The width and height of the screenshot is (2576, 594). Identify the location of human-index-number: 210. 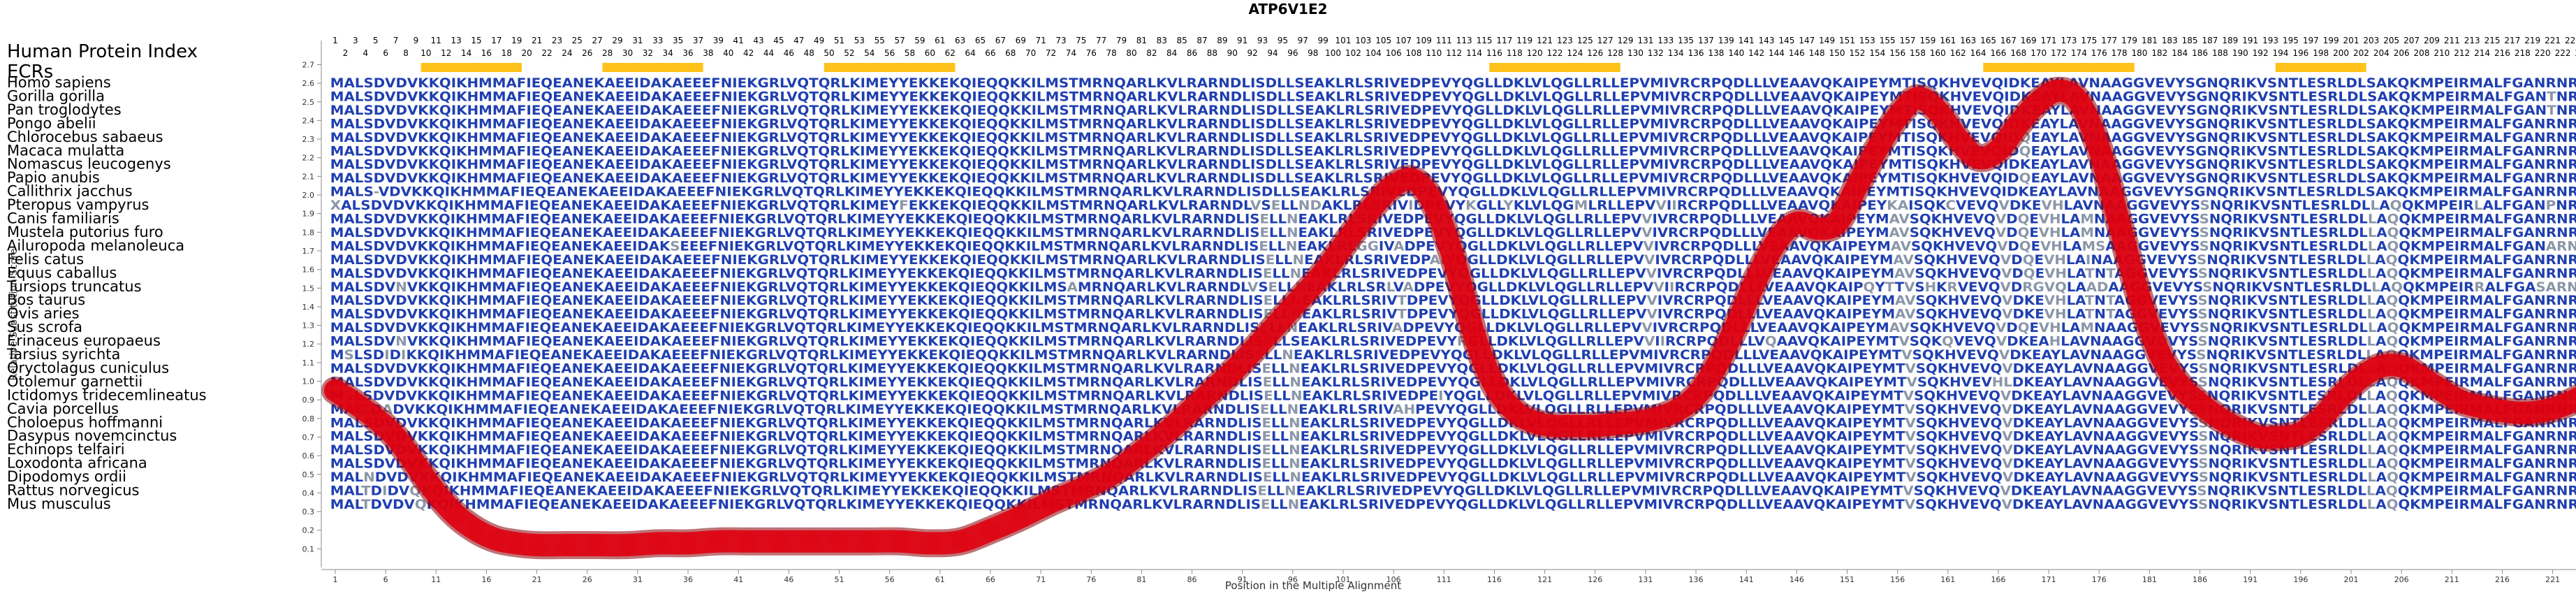
(2442, 53).